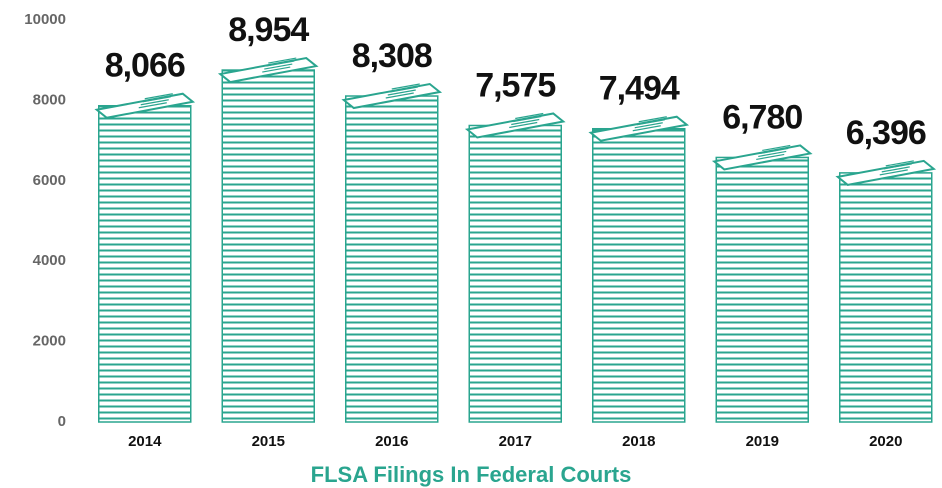 The image size is (942, 488). What do you see at coordinates (886, 133) in the screenshot?
I see `value-label: 6,396` at bounding box center [886, 133].